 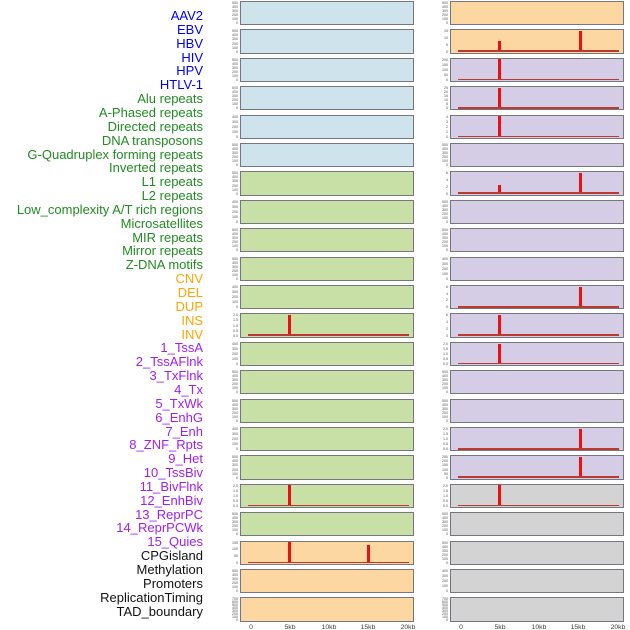 I want to click on y-tick-label: 700, so click(x=444, y=599).